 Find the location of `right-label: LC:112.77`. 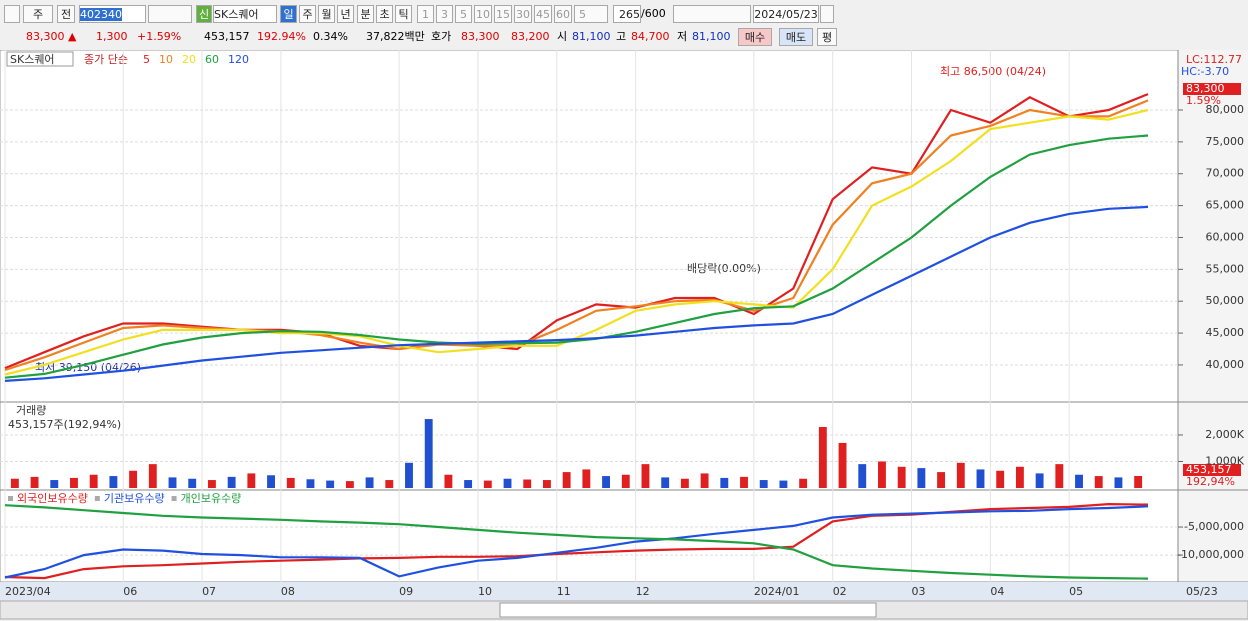

right-label: LC:112.77 is located at coordinates (1214, 59).